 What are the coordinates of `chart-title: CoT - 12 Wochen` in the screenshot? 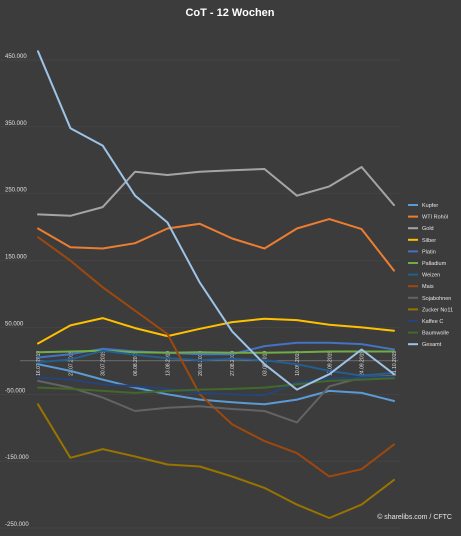 It's located at (229, 13).